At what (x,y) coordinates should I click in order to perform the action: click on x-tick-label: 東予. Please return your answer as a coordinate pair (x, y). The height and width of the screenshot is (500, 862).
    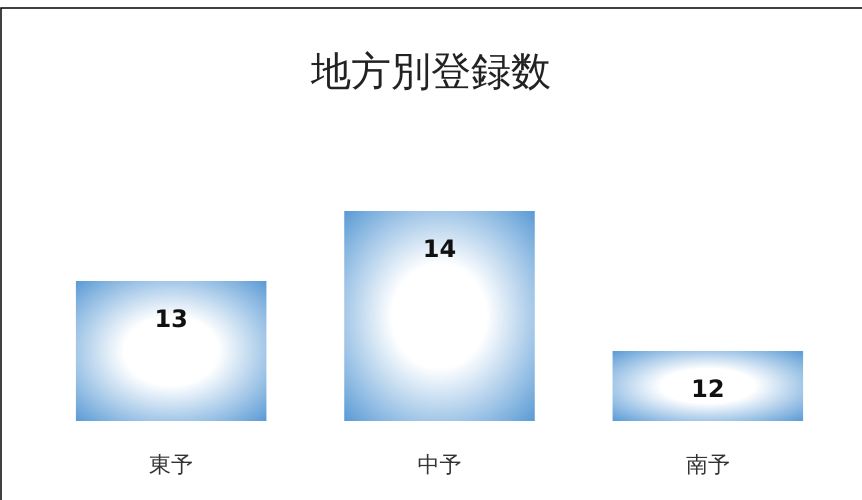
    Looking at the image, I should click on (171, 465).